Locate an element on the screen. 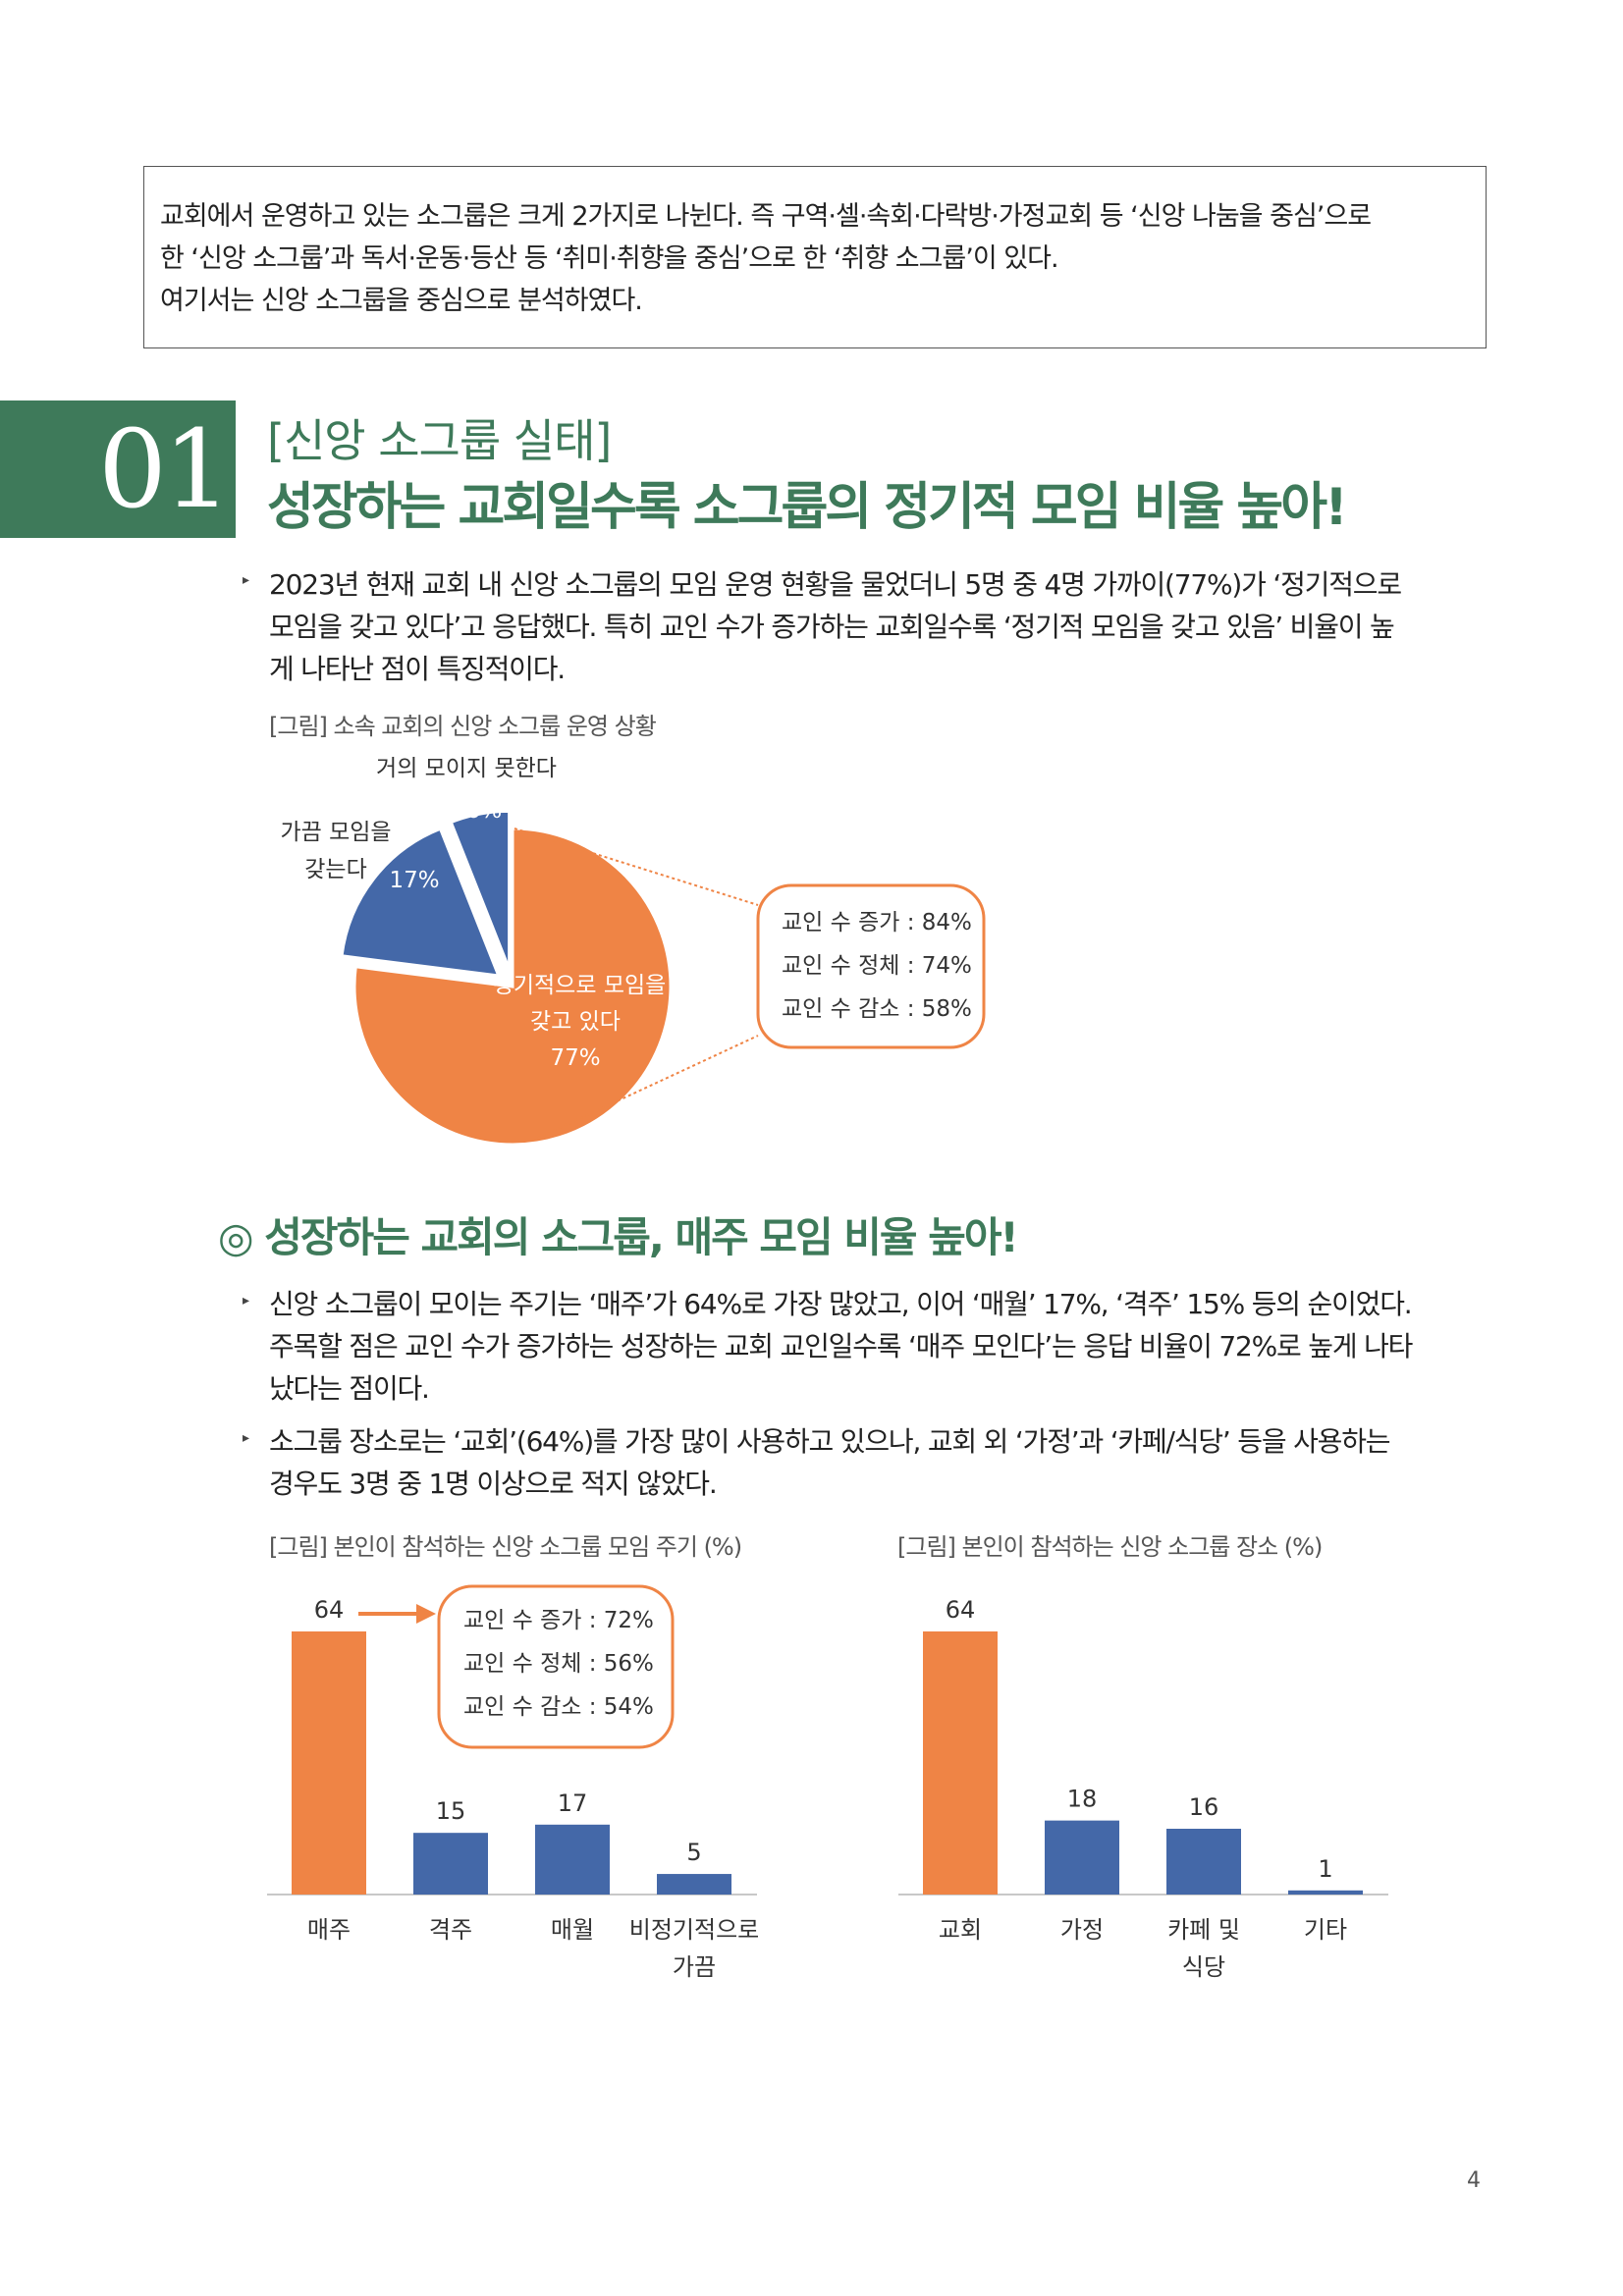  section-number: 01 is located at coordinates (165, 469).